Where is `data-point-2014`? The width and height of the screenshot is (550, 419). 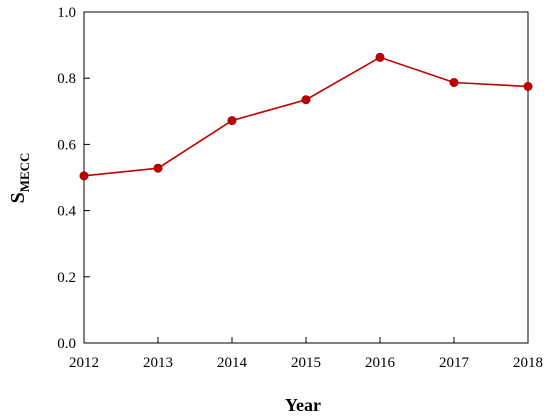 data-point-2014 is located at coordinates (232, 121).